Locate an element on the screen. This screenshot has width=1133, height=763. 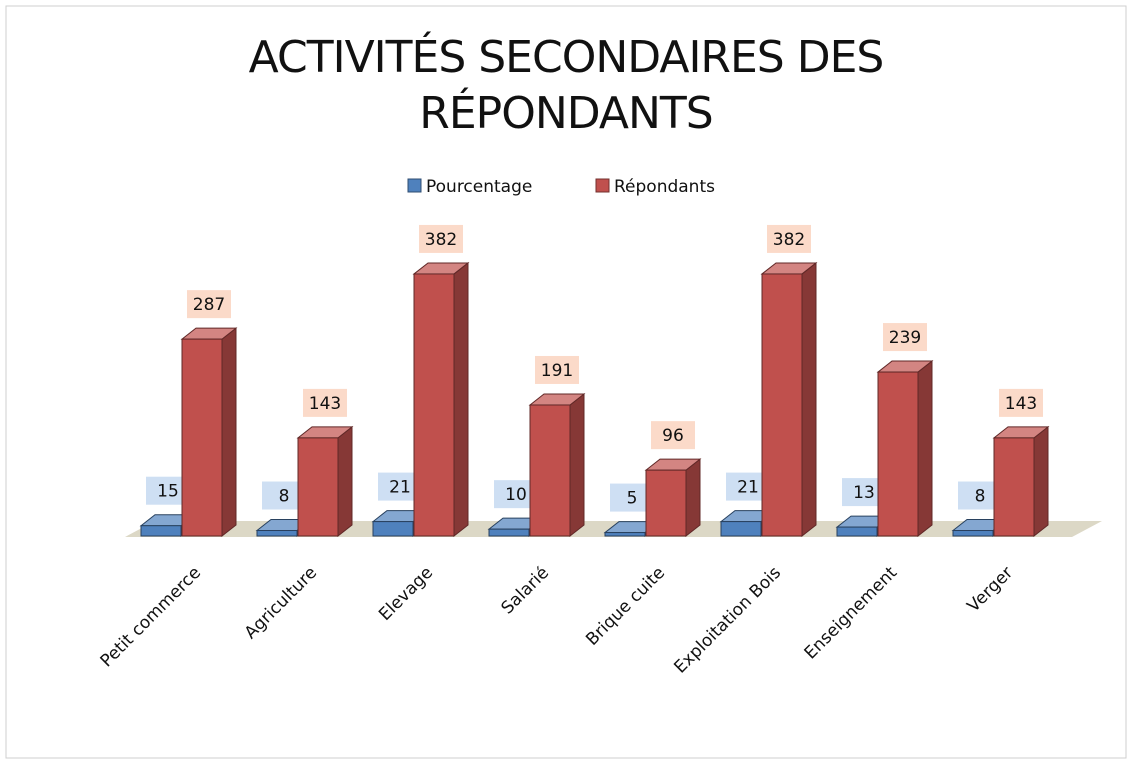
data-label: 96 is located at coordinates (673, 436).